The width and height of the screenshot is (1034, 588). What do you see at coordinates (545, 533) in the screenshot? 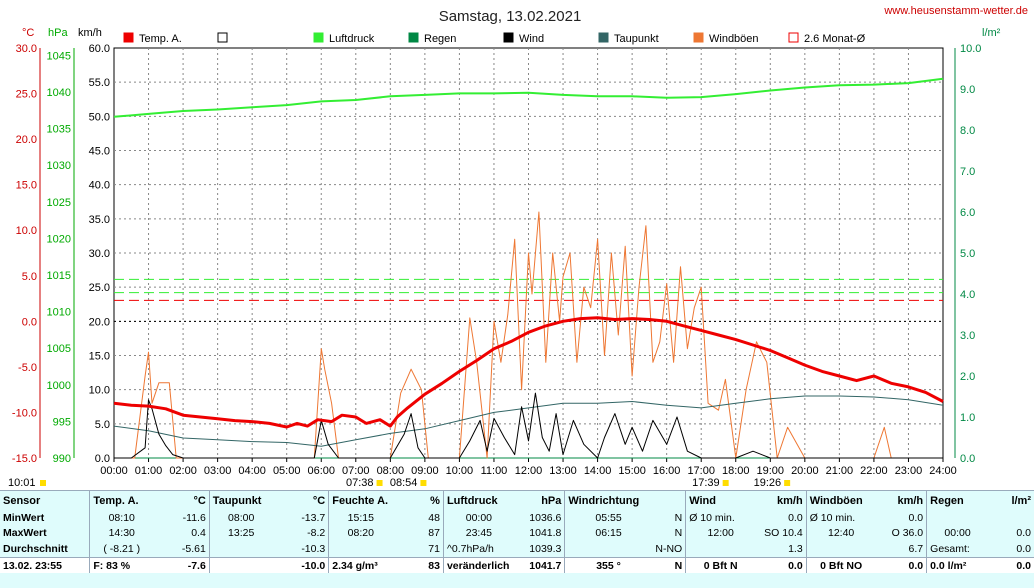
I see `cell: 1041.8` at bounding box center [545, 533].